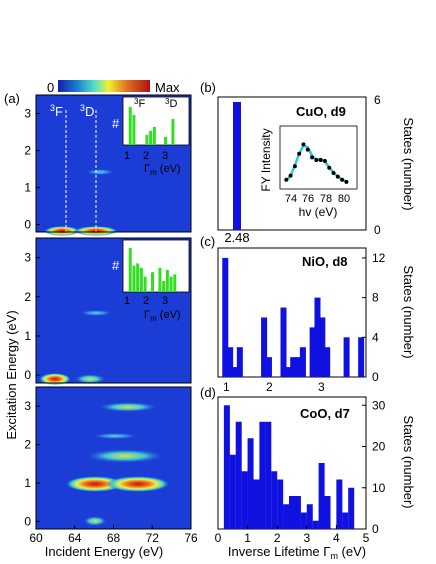 The image size is (436, 564). I want to click on inset-top-bars, so click(151, 126).